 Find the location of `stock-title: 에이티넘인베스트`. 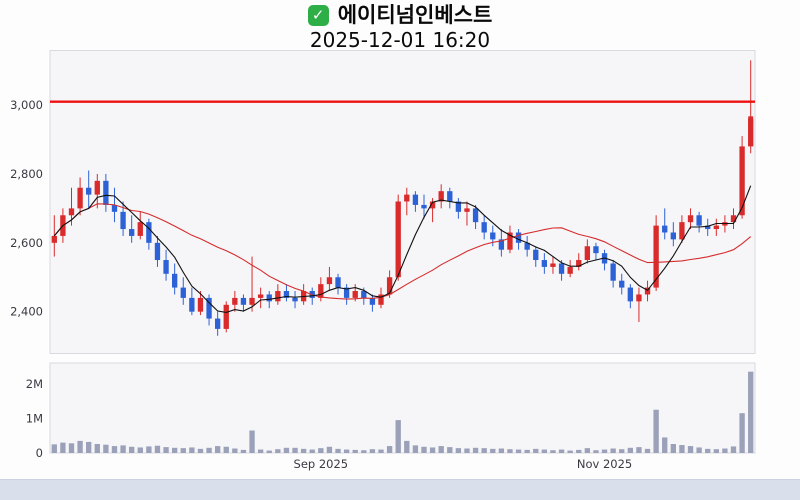

stock-title: 에이티넘인베스트 is located at coordinates (415, 15).